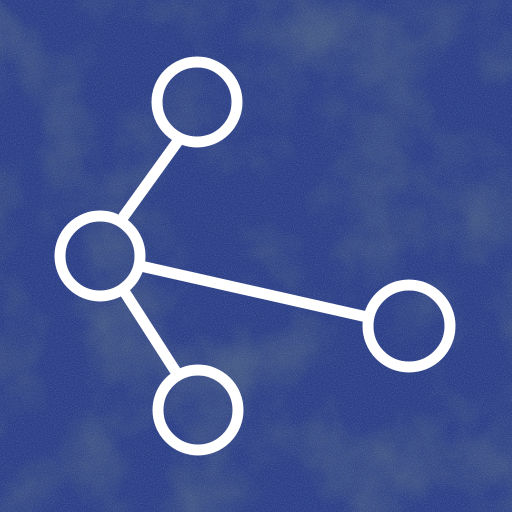 Image resolution: width=512 pixels, height=512 pixels. What do you see at coordinates (197, 102) in the screenshot?
I see `top-node-circle` at bounding box center [197, 102].